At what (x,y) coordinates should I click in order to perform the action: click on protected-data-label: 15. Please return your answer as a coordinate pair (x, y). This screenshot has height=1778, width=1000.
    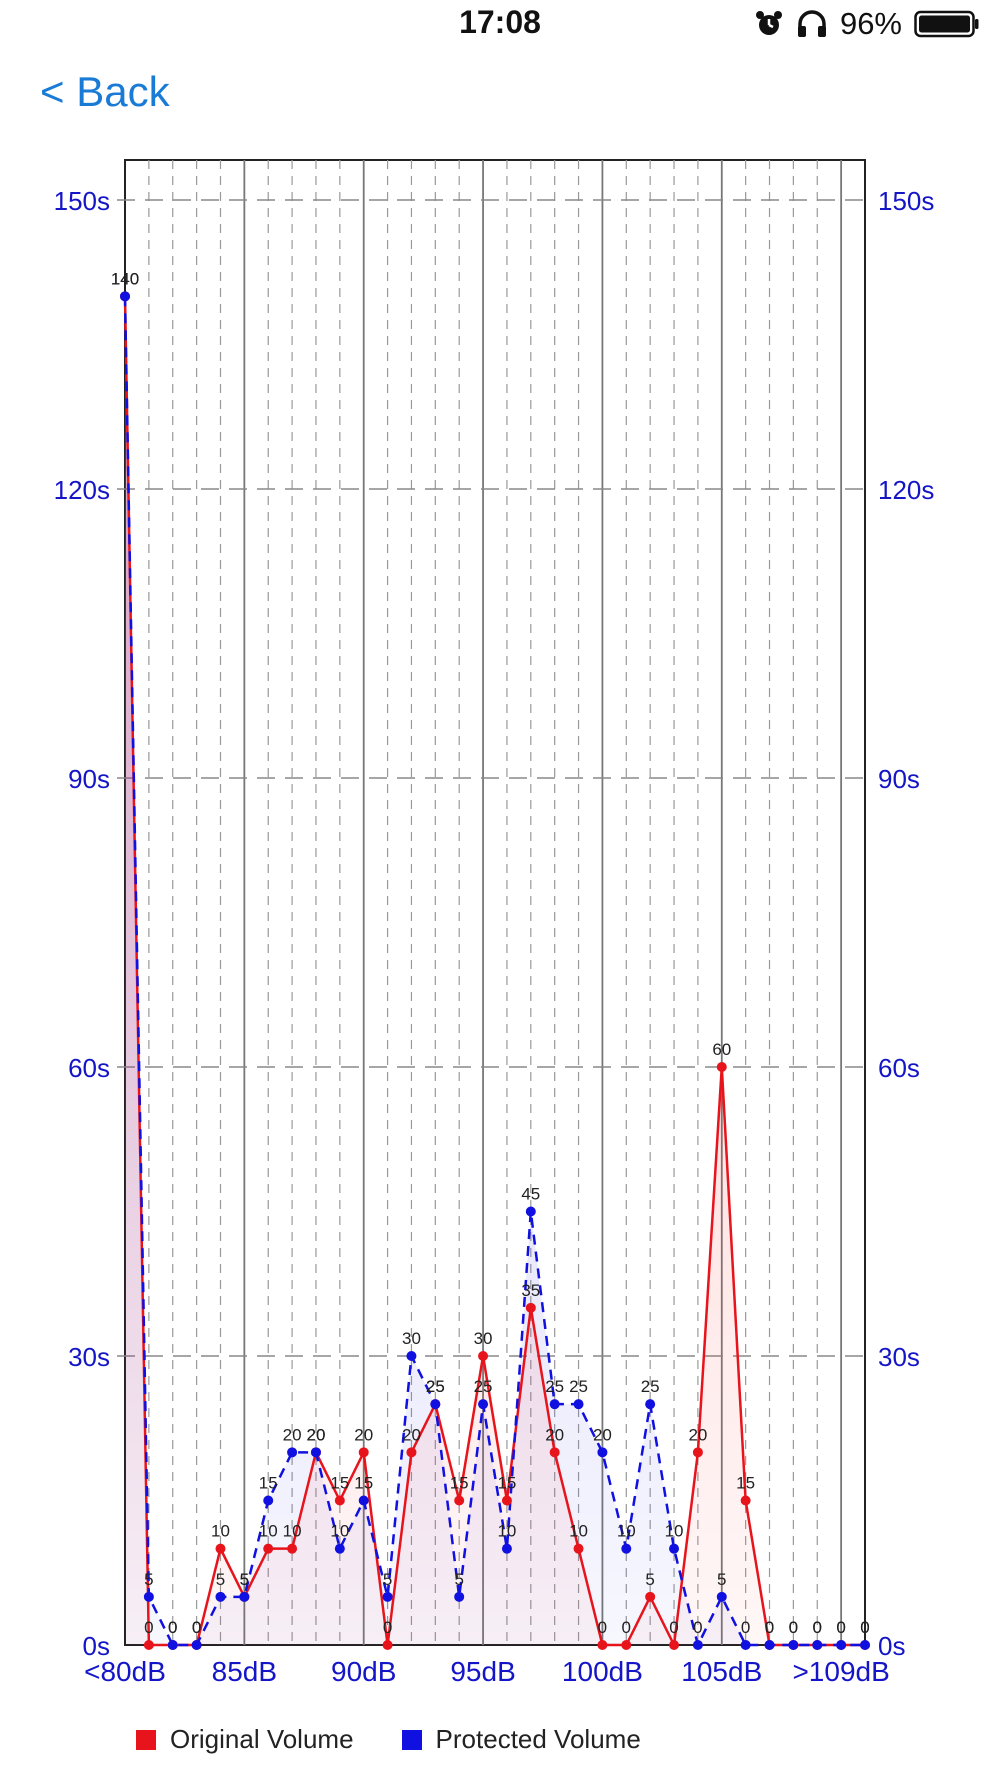
    Looking at the image, I should click on (363, 1483).